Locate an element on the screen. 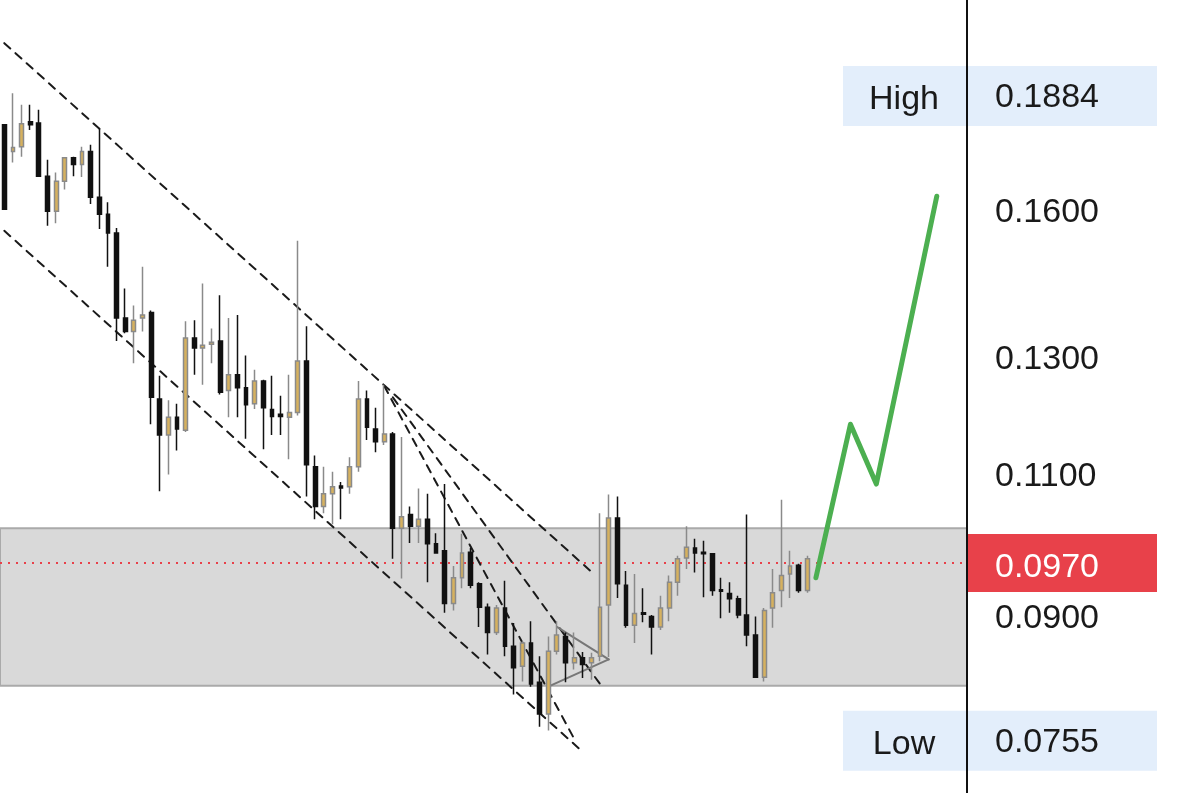  y-tick-label: 0.1300 is located at coordinates (1047, 356).